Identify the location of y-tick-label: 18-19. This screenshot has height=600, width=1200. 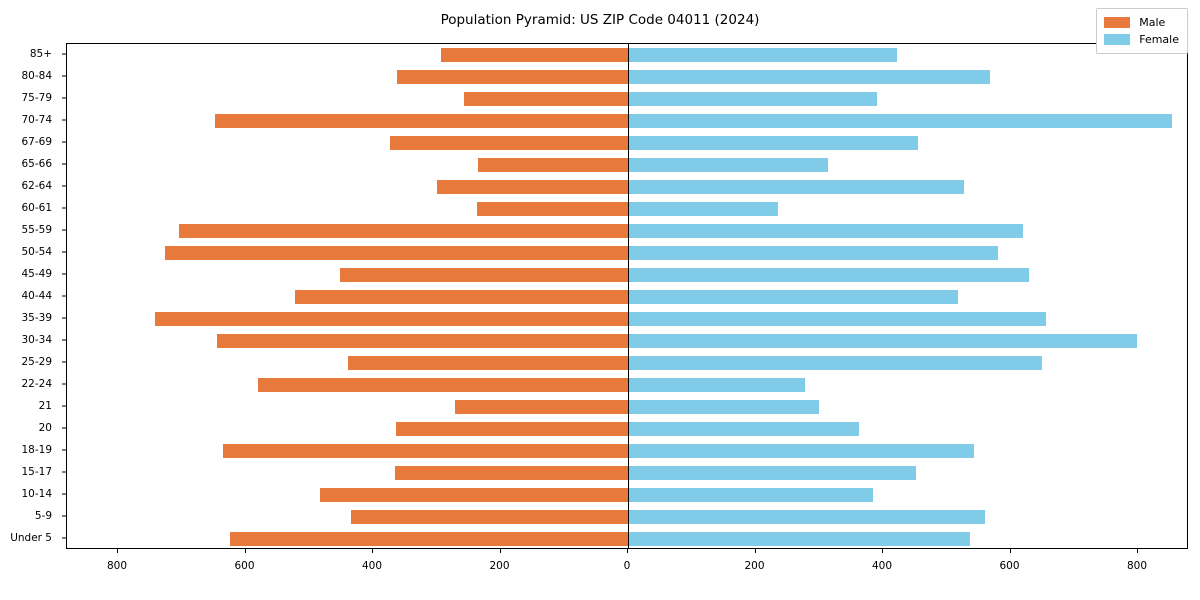
(36, 449).